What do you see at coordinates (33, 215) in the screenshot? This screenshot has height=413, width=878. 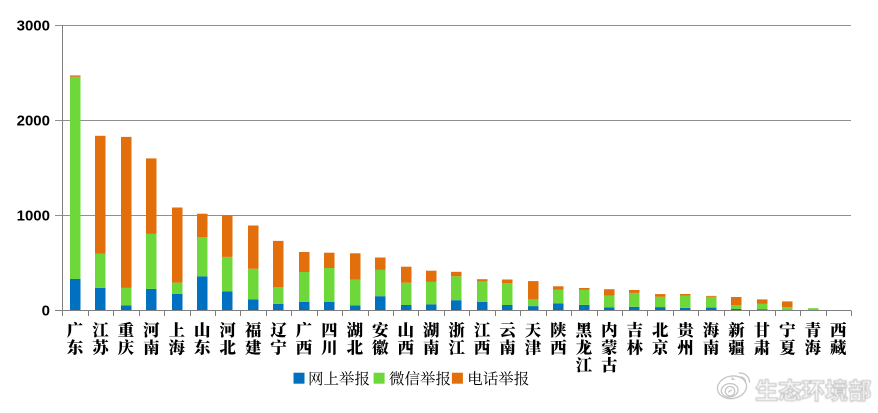 I see `svg-text: 1000` at bounding box center [33, 215].